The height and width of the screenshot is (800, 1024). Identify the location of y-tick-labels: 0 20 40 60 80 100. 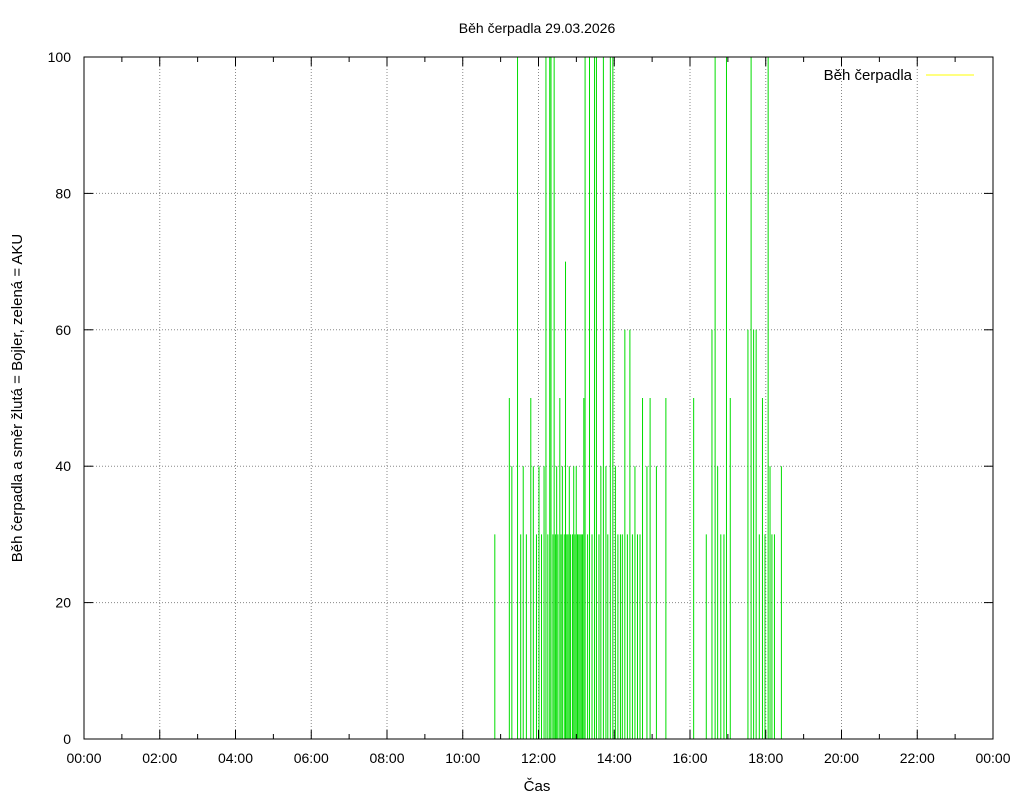
(60, 398).